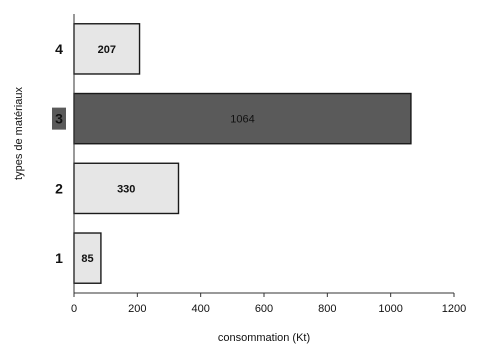 The image size is (483, 357). I want to click on y-axis-label: types de matériaux, so click(19, 133).